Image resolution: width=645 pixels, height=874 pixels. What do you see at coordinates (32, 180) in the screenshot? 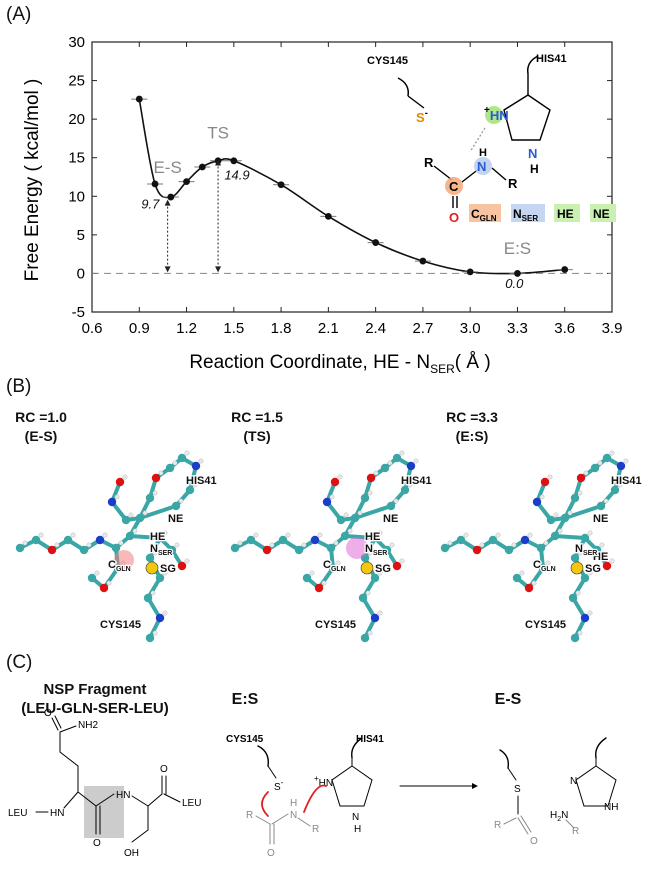
I see `y-axis-label: Free Energy ( kcal/mol )` at bounding box center [32, 180].